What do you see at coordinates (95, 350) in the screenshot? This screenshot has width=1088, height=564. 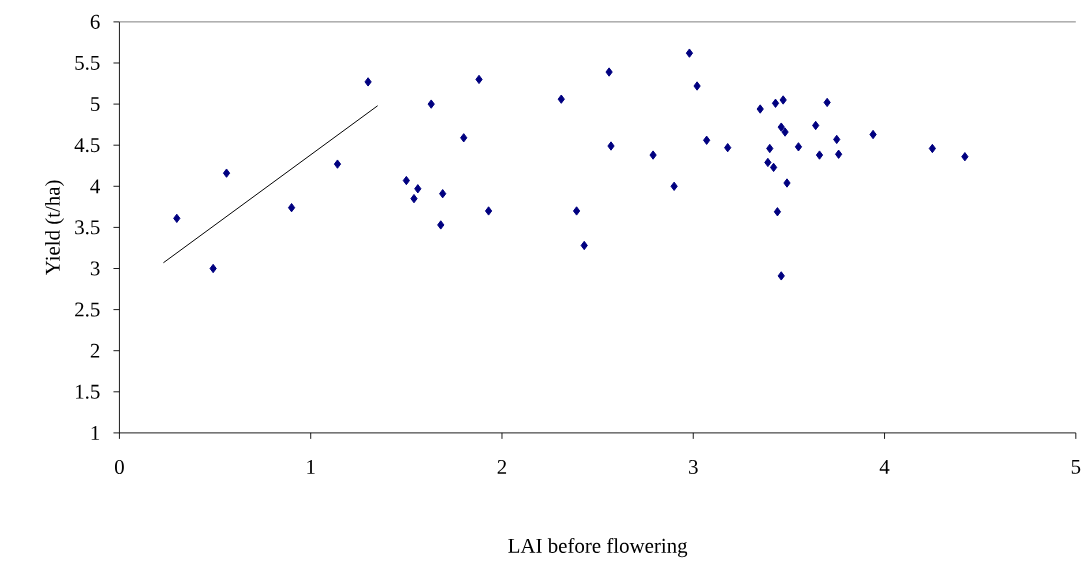 I see `y-tick-label: 2` at bounding box center [95, 350].